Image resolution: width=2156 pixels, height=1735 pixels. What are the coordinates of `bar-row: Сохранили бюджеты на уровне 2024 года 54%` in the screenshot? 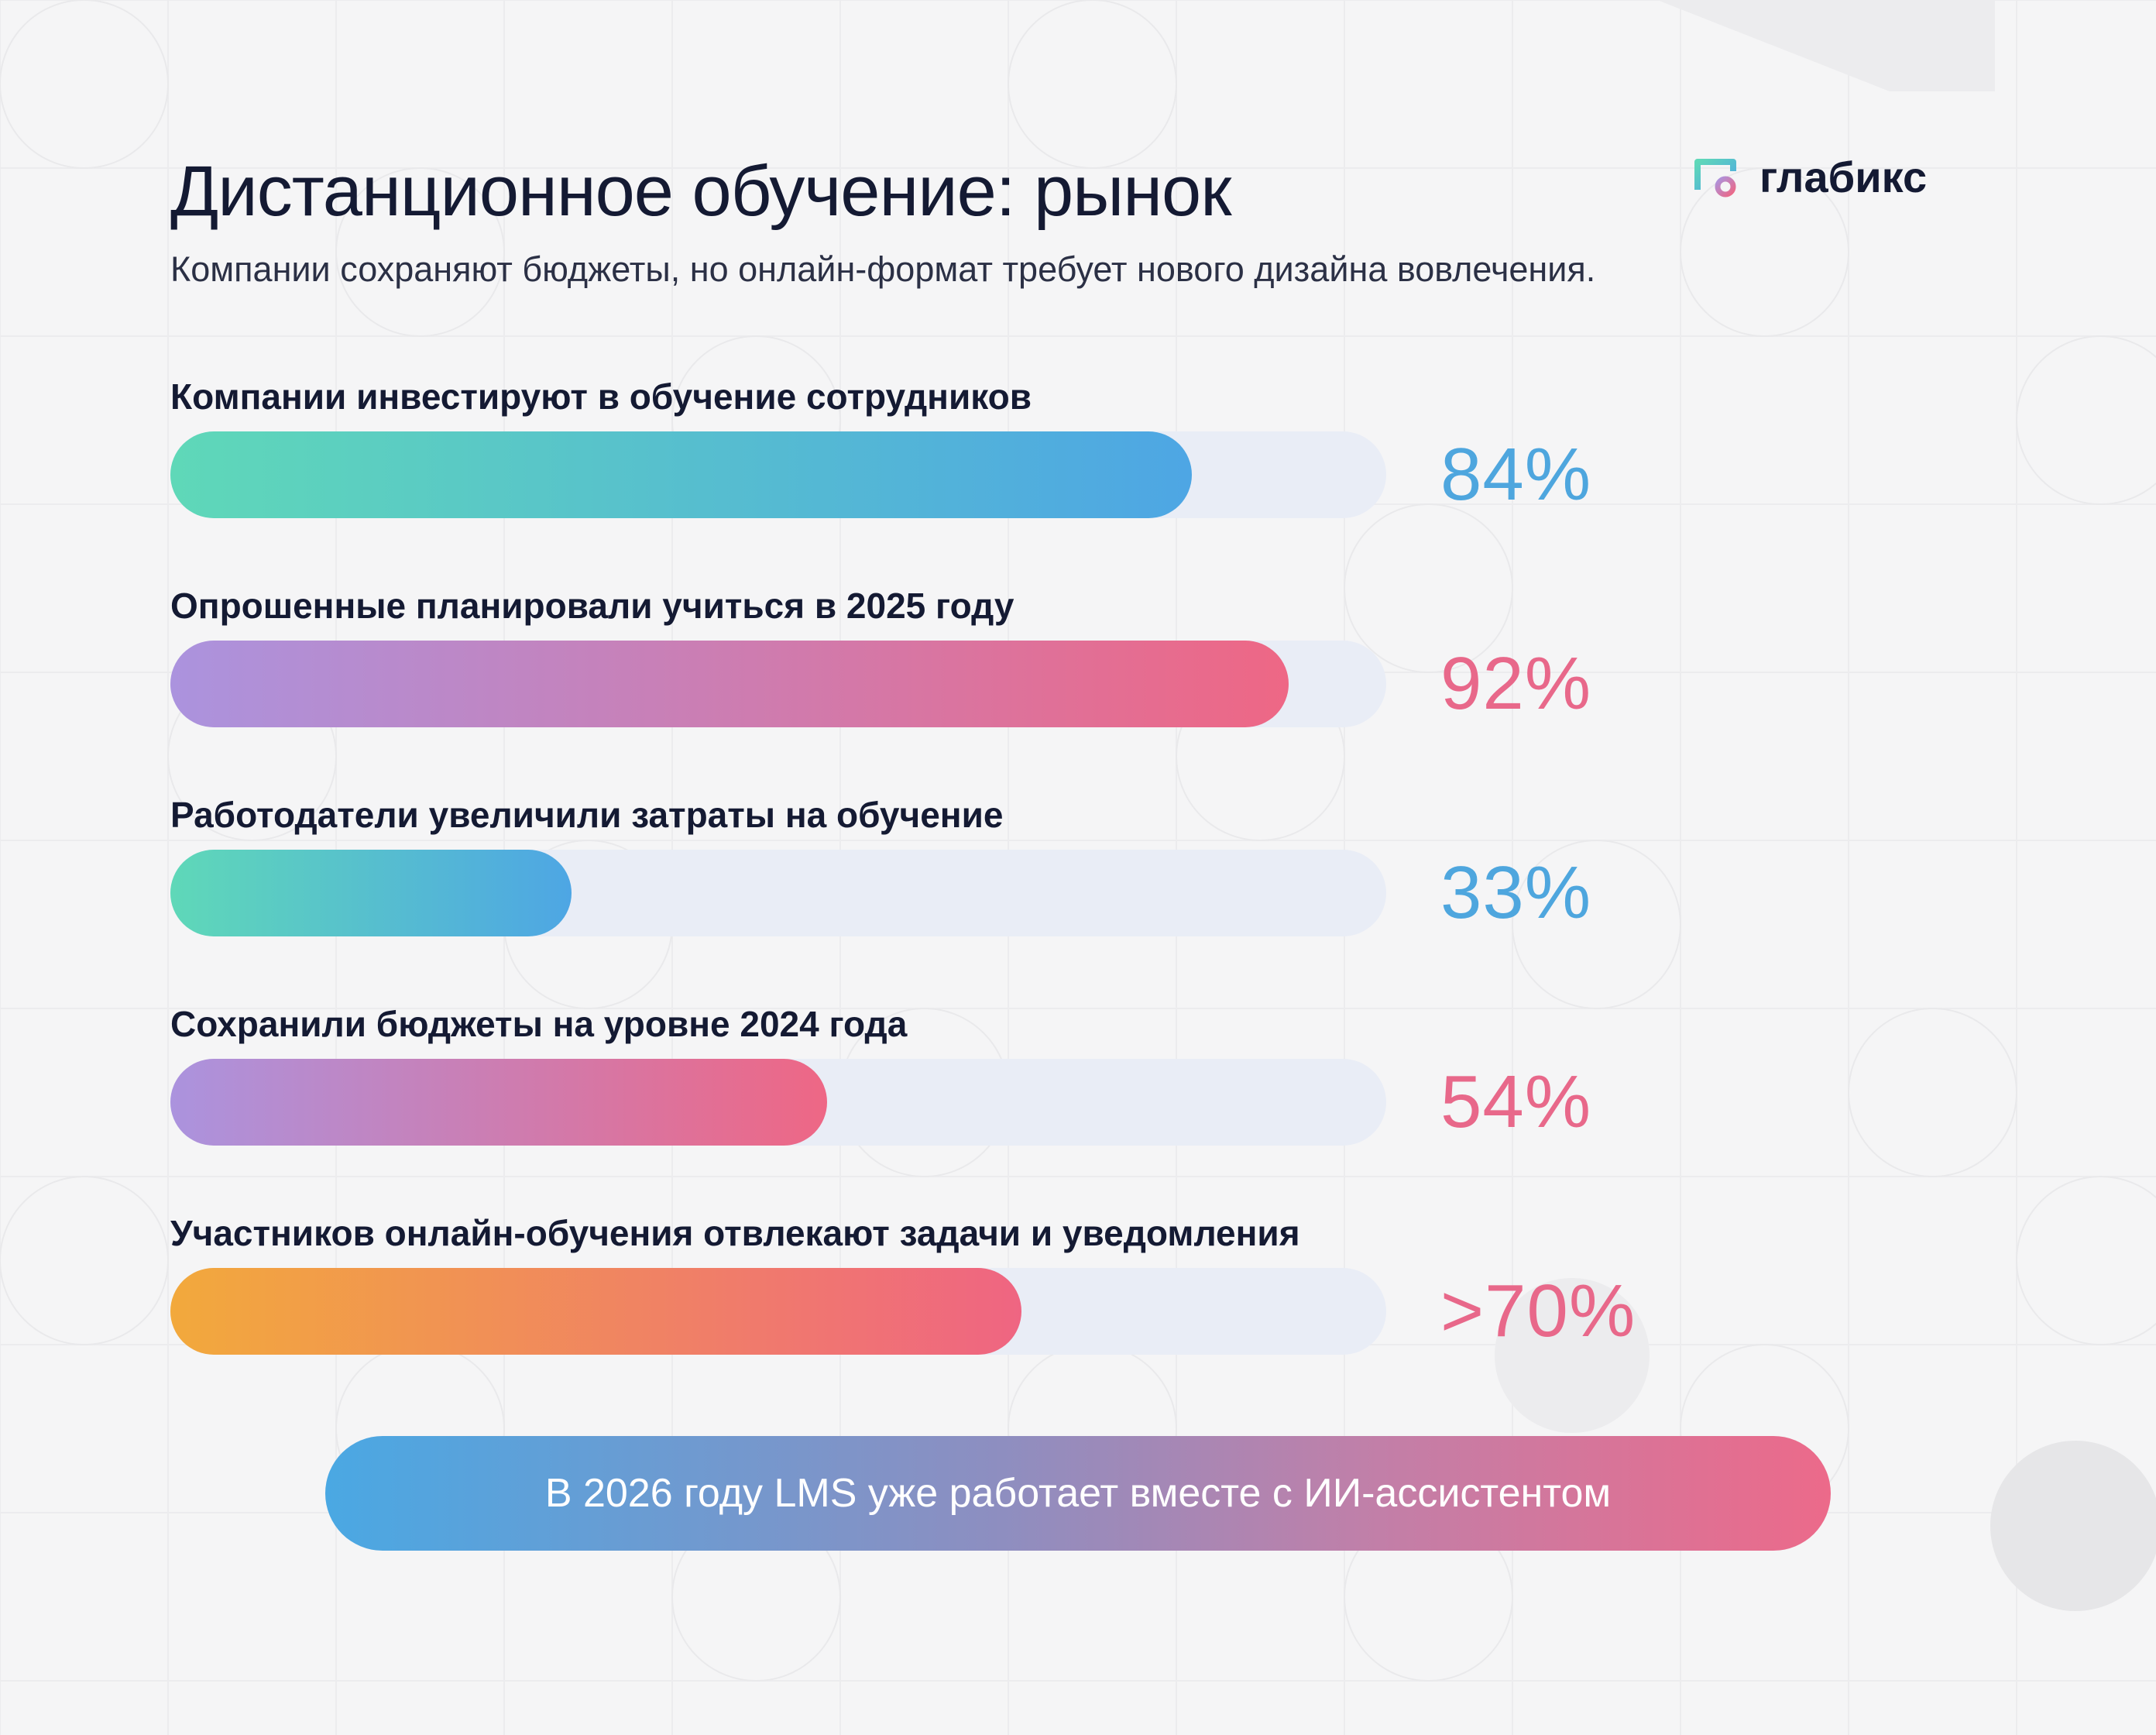 It's located at (1100, 1100).